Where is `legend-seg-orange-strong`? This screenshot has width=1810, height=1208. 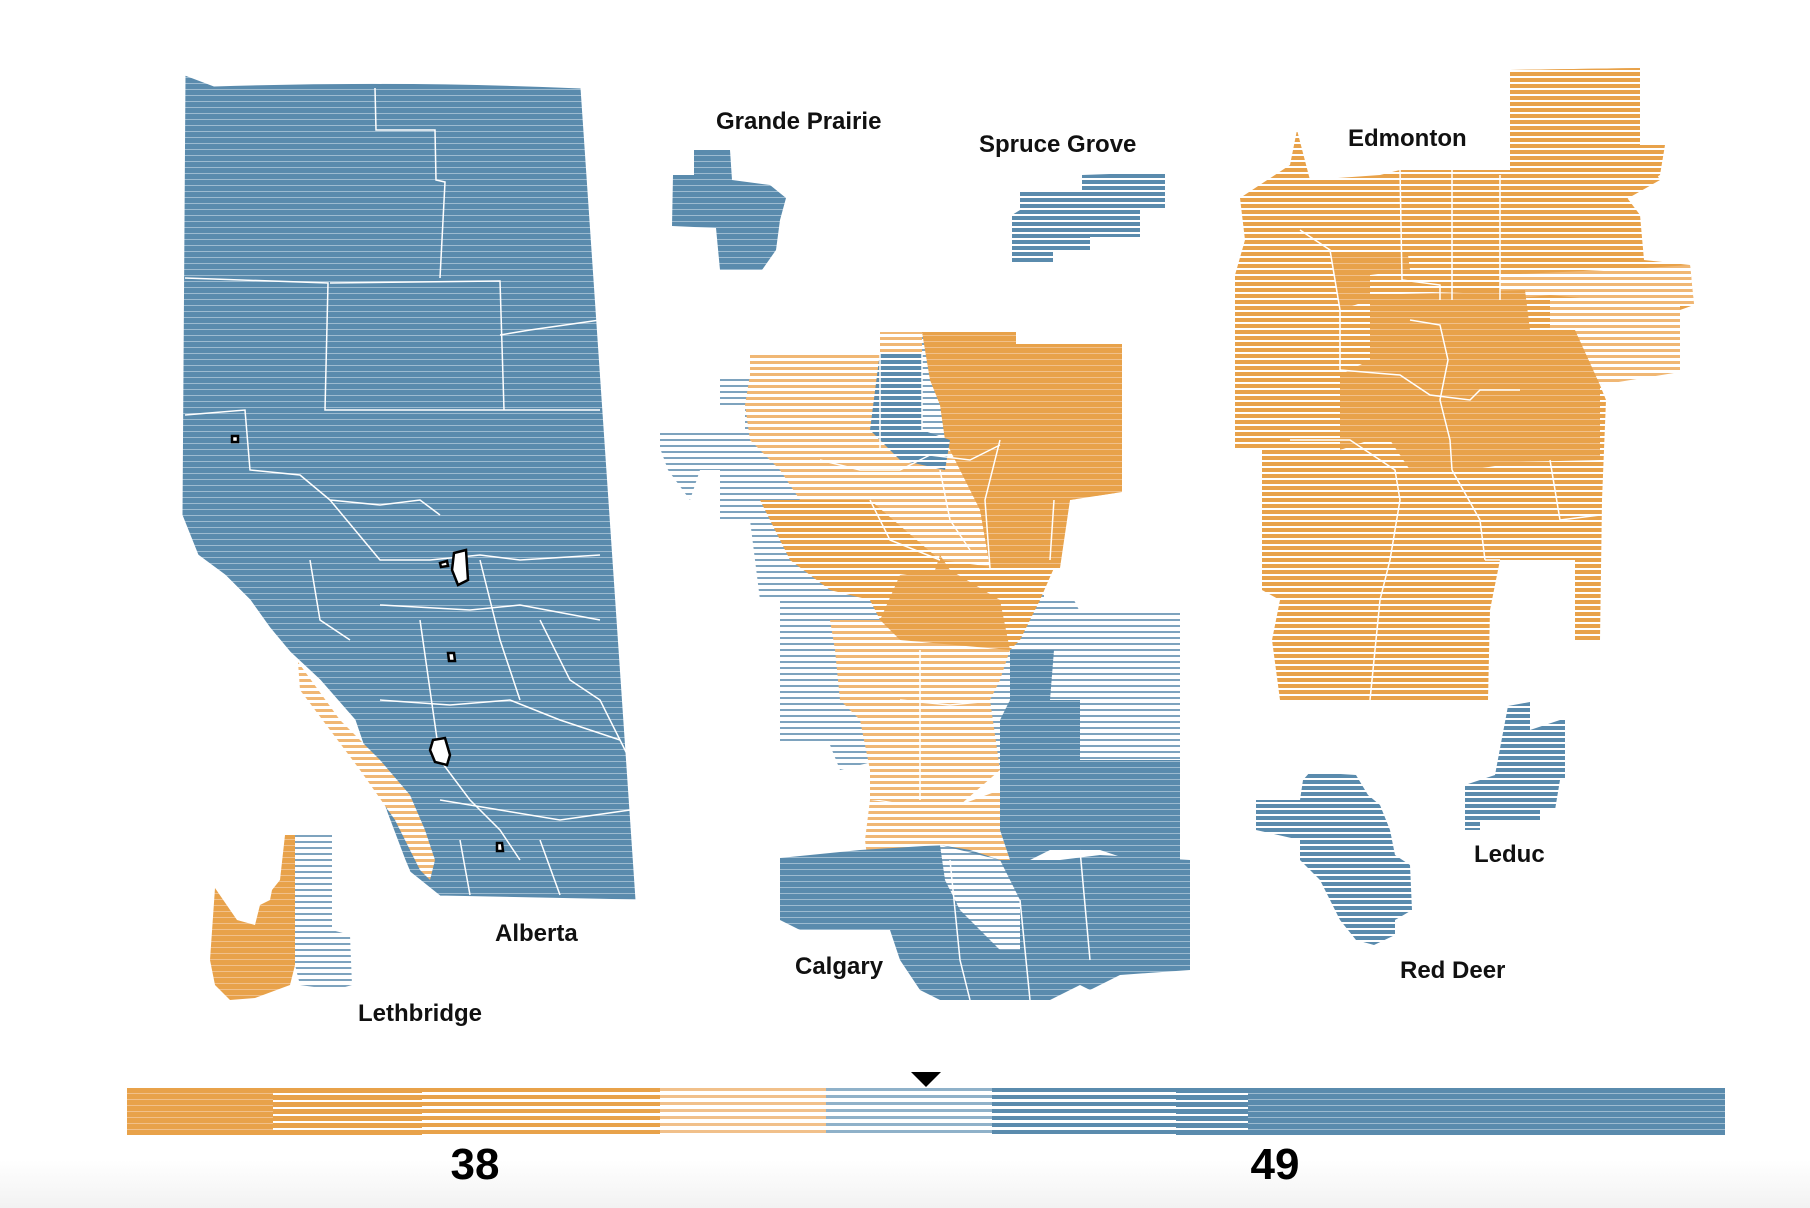 legend-seg-orange-strong is located at coordinates (347, 1111).